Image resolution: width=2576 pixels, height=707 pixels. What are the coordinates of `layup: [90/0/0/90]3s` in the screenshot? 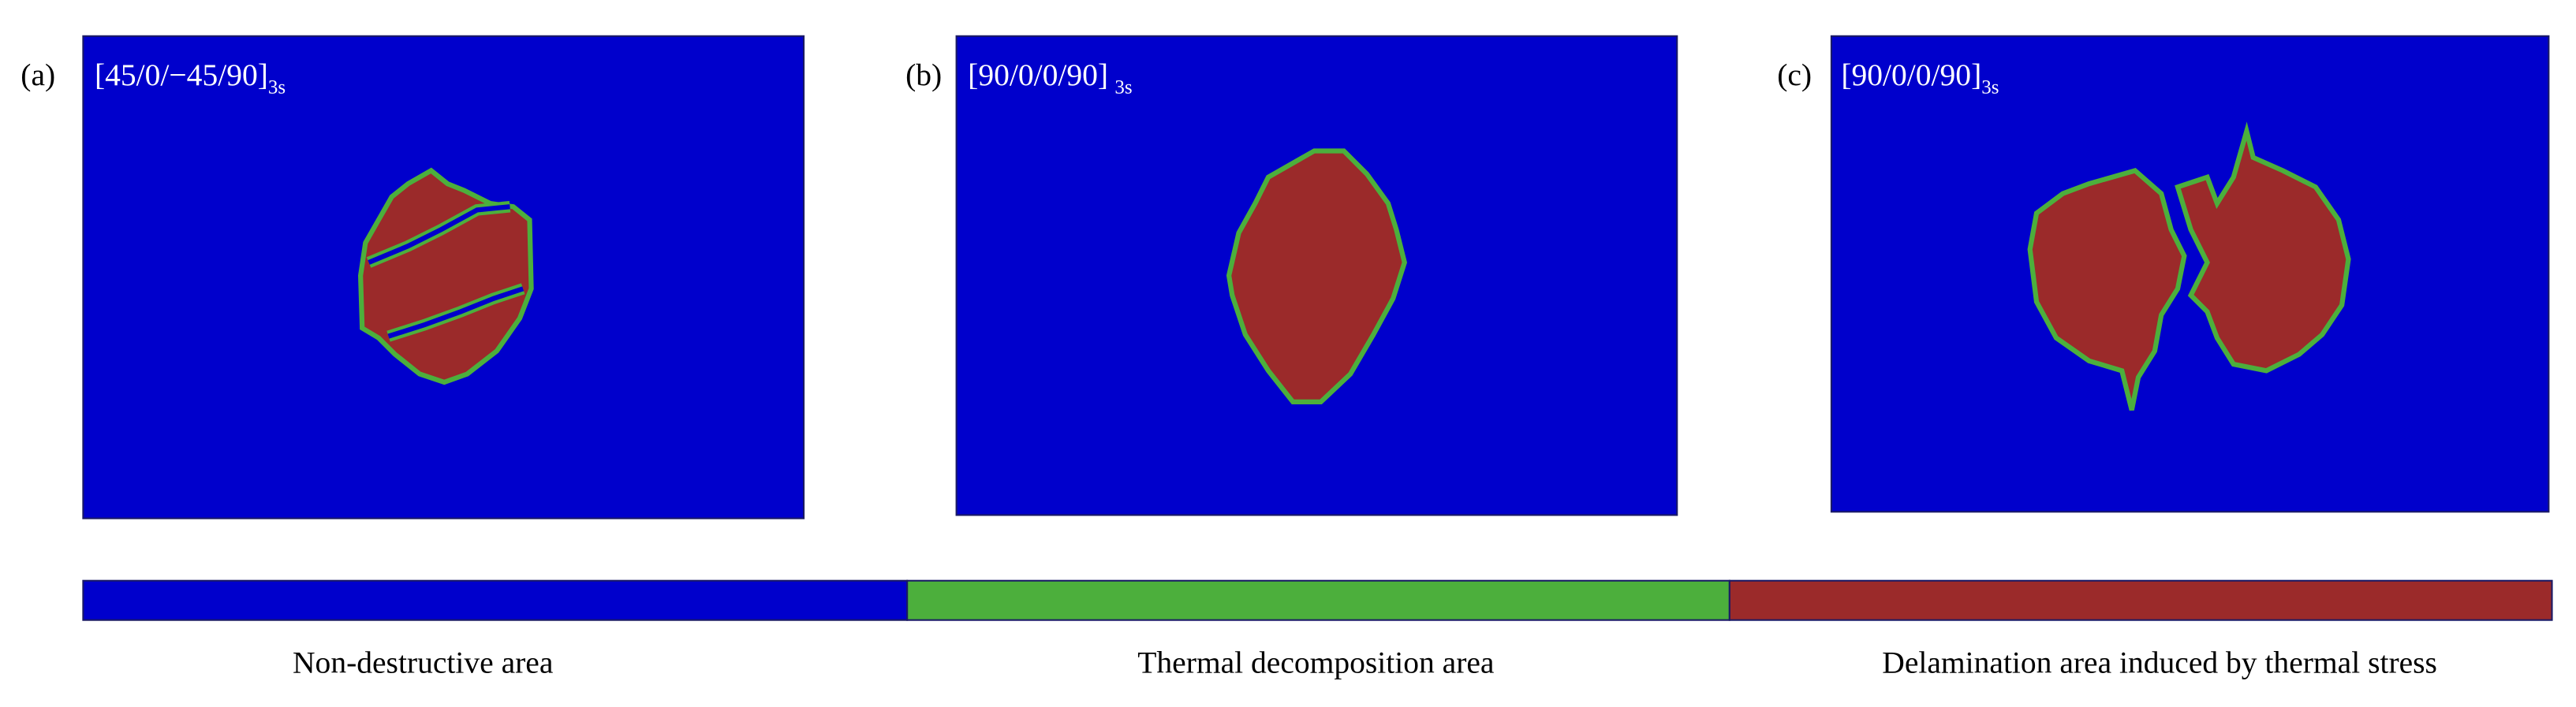 It's located at (1920, 78).